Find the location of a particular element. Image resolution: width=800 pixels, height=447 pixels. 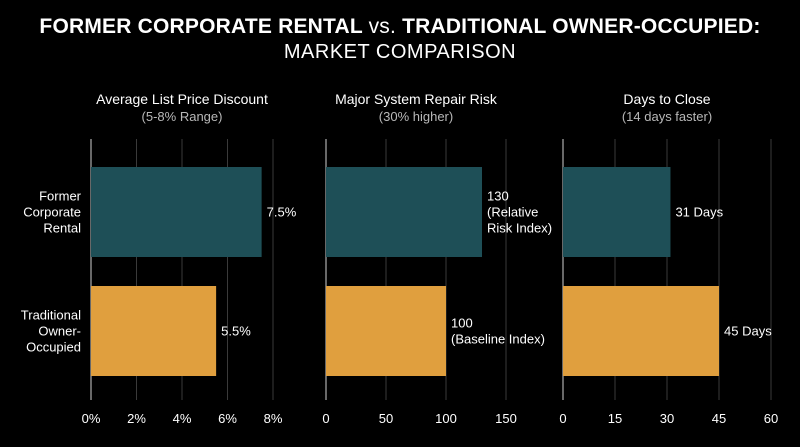

x-tick-label: 2% is located at coordinates (136, 418).